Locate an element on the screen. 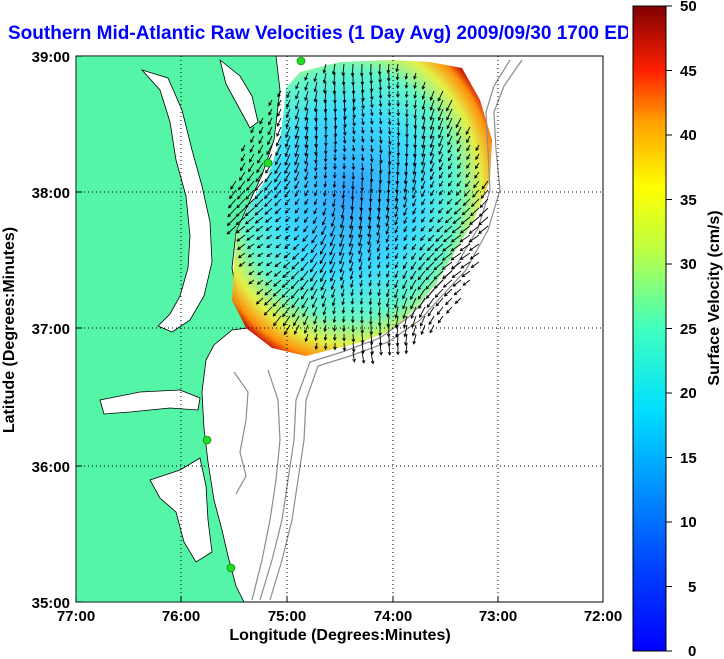 Image resolution: width=724 pixels, height=659 pixels. colorbar-tick-label: 15 is located at coordinates (688, 458).